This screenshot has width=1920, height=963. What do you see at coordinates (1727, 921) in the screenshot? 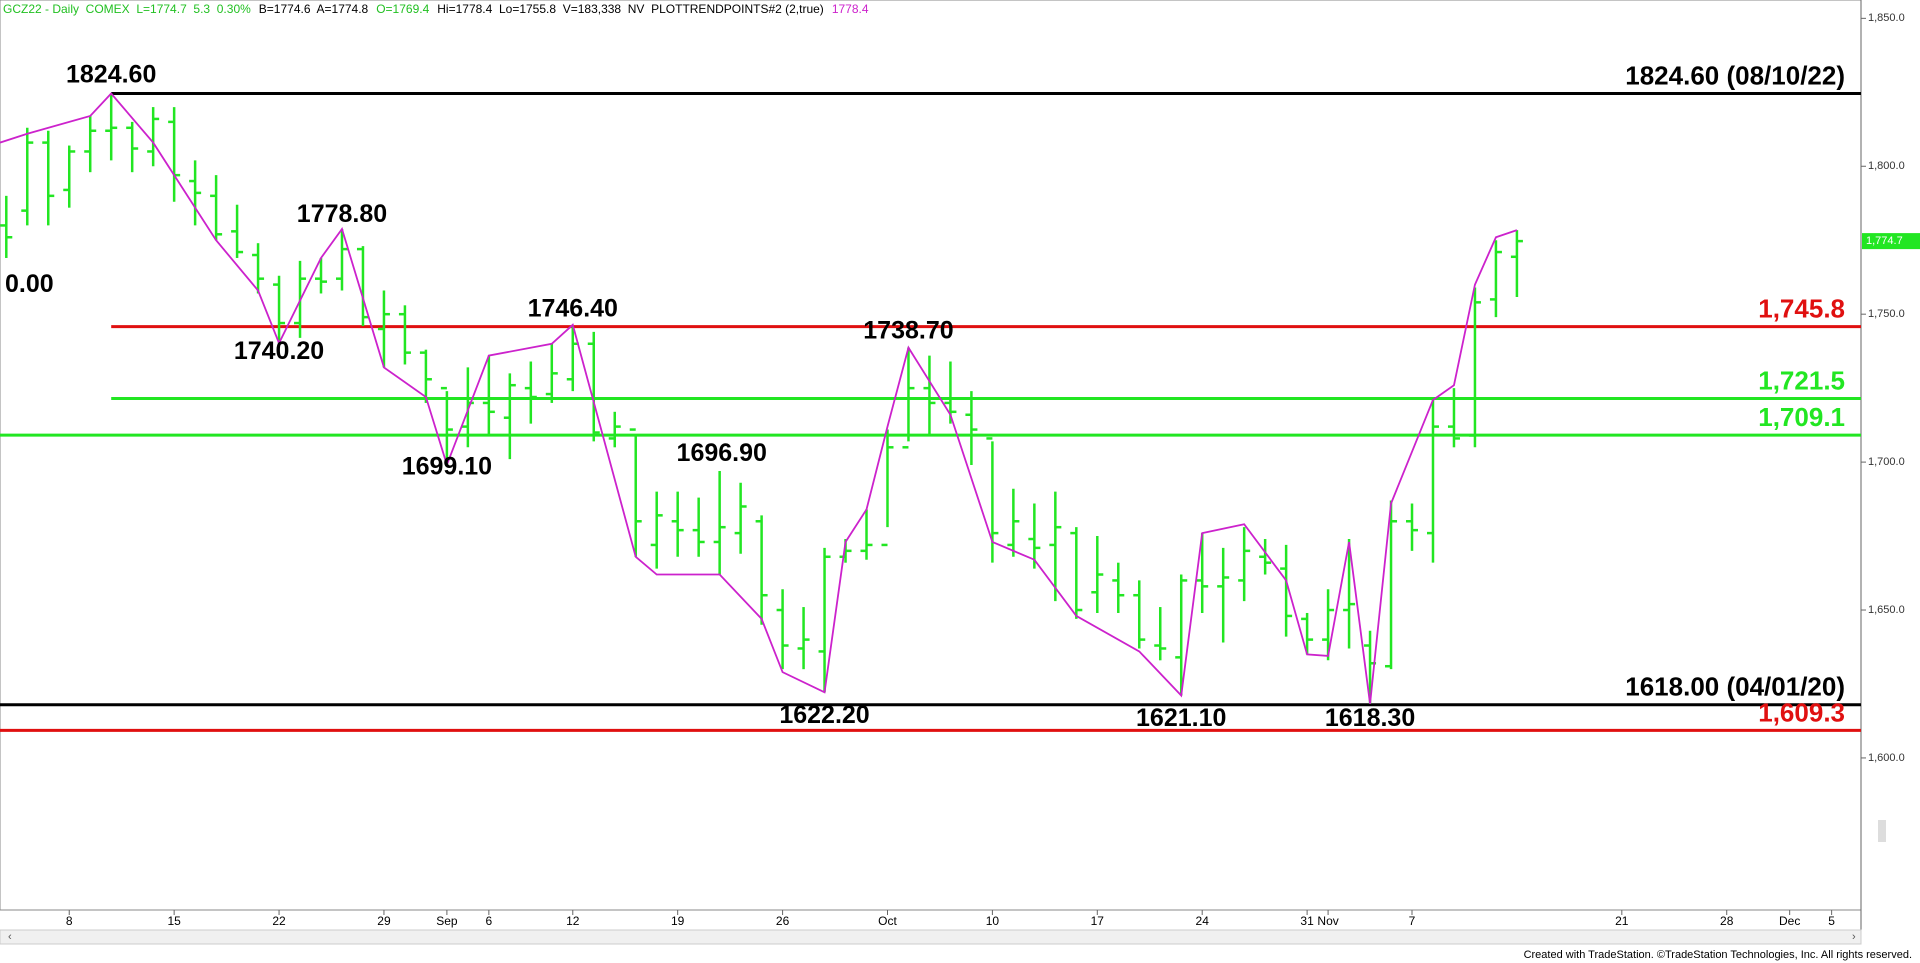
I see `x-tick-label: 28` at bounding box center [1727, 921].